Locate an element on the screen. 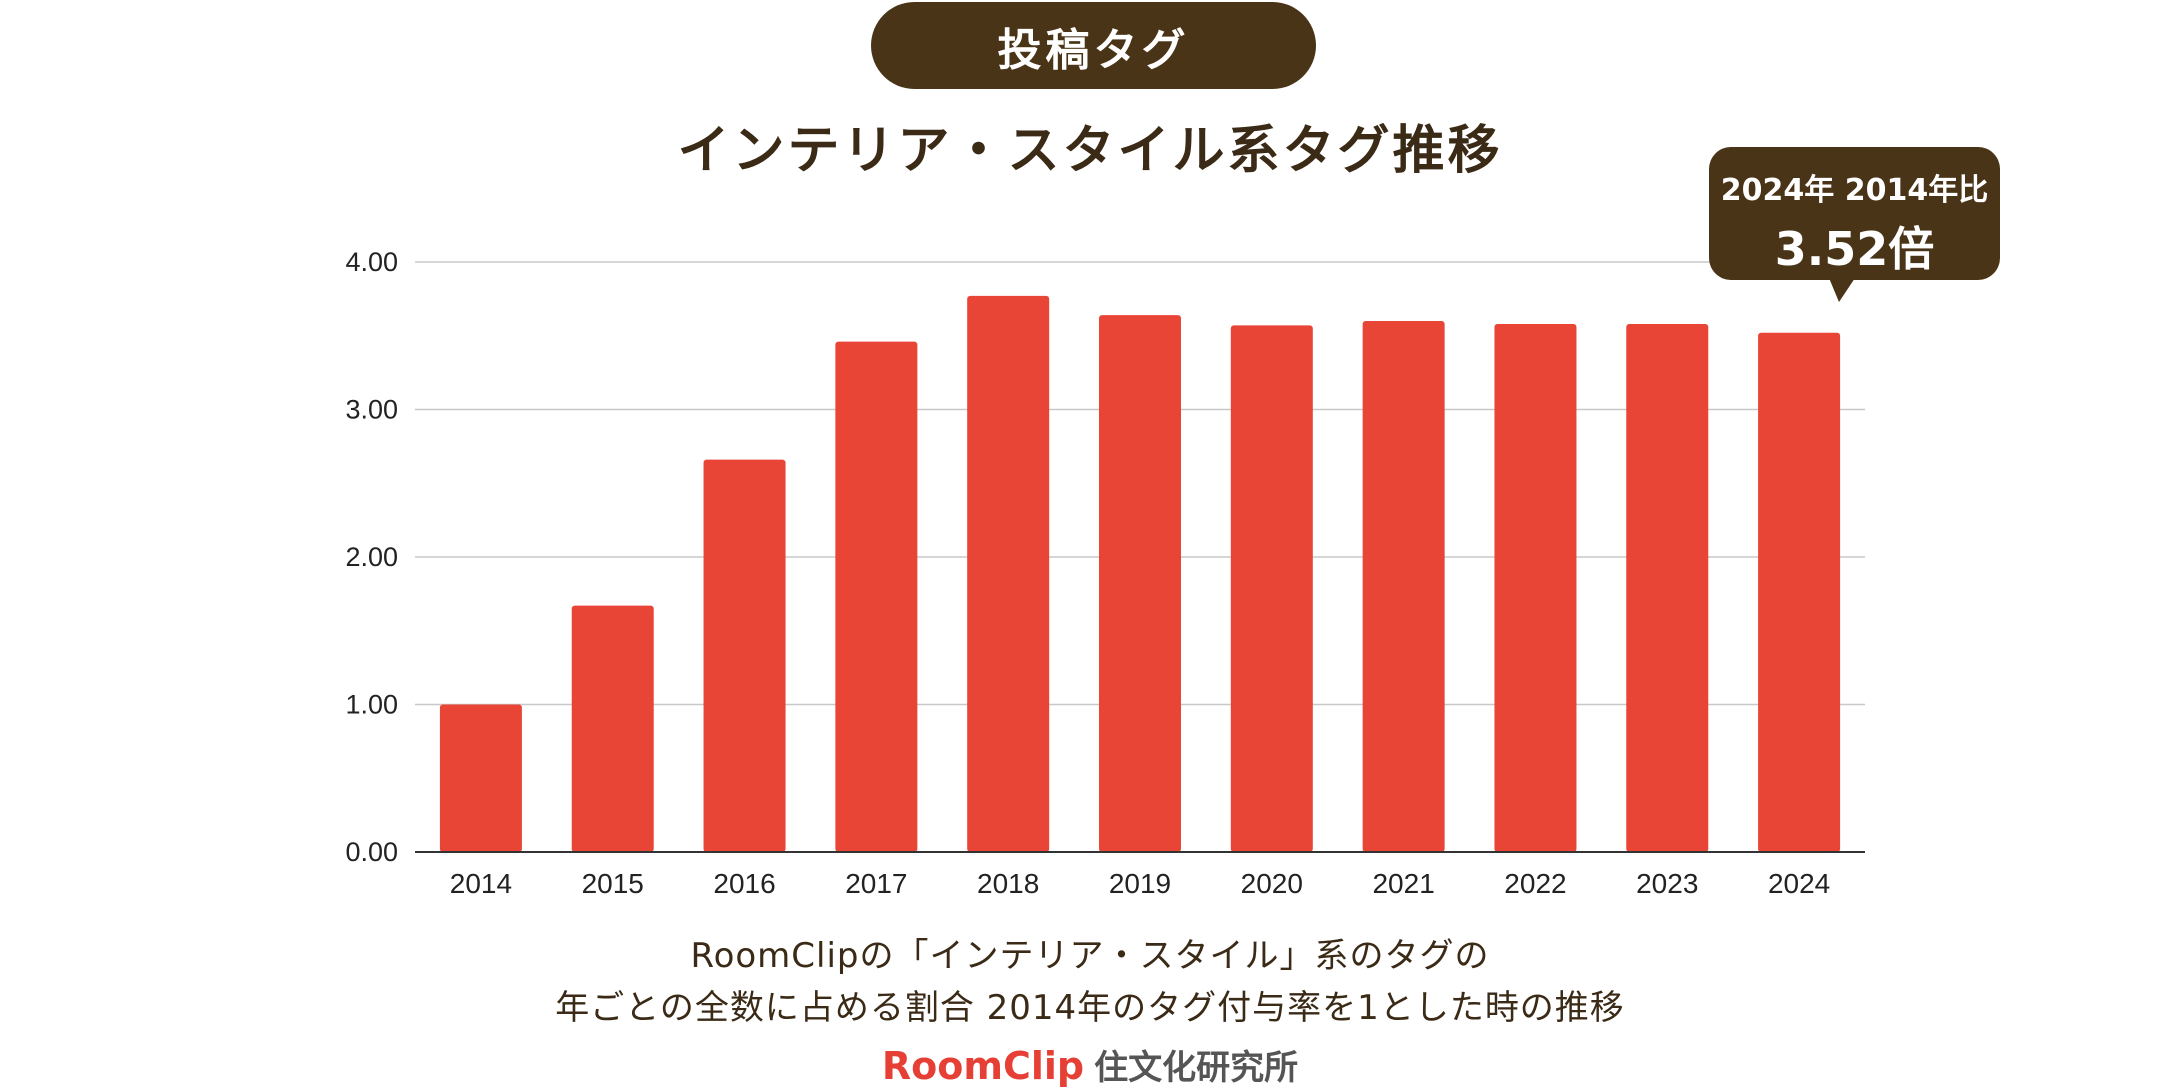  bar-2020 is located at coordinates (1271, 588).